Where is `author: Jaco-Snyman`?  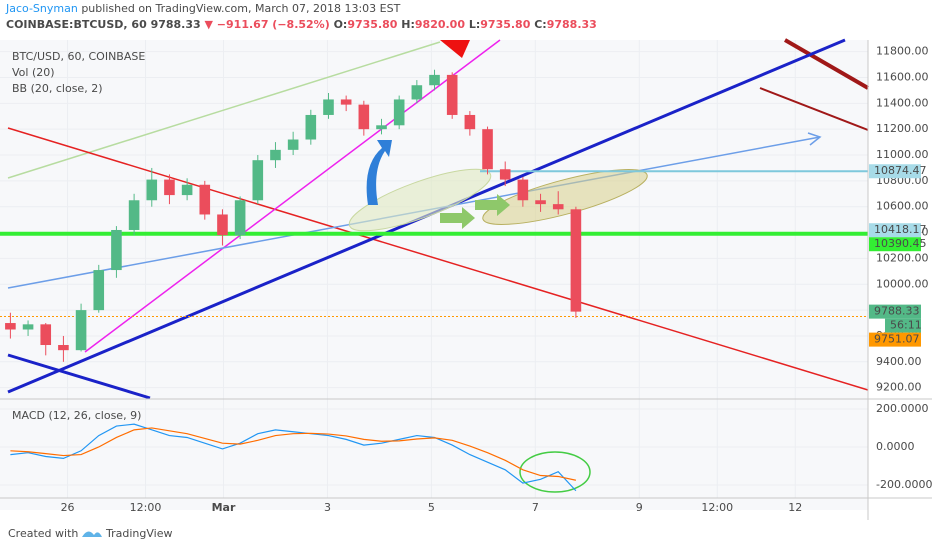 author: Jaco-Snyman is located at coordinates (41, 8).